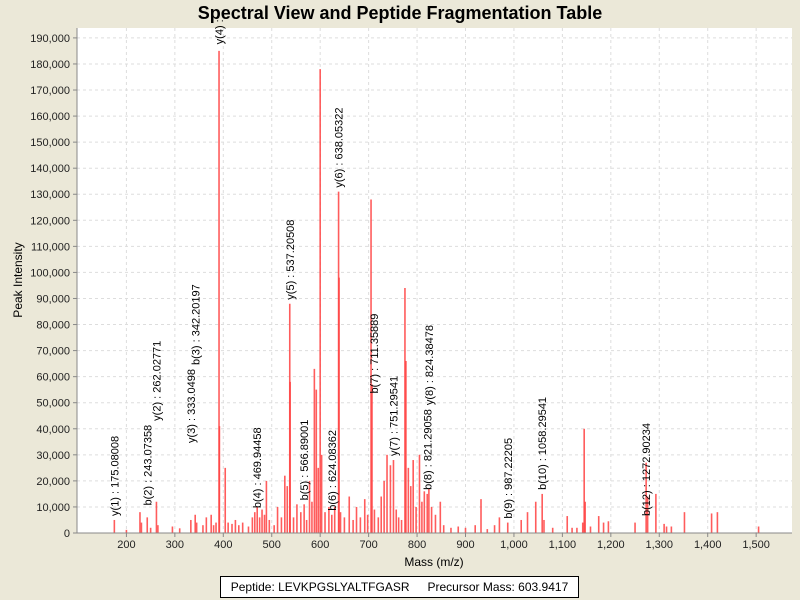 Image resolution: width=800 pixels, height=600 pixels. Describe the element at coordinates (53, 378) in the screenshot. I see `y-tick-label: 60,000` at that location.